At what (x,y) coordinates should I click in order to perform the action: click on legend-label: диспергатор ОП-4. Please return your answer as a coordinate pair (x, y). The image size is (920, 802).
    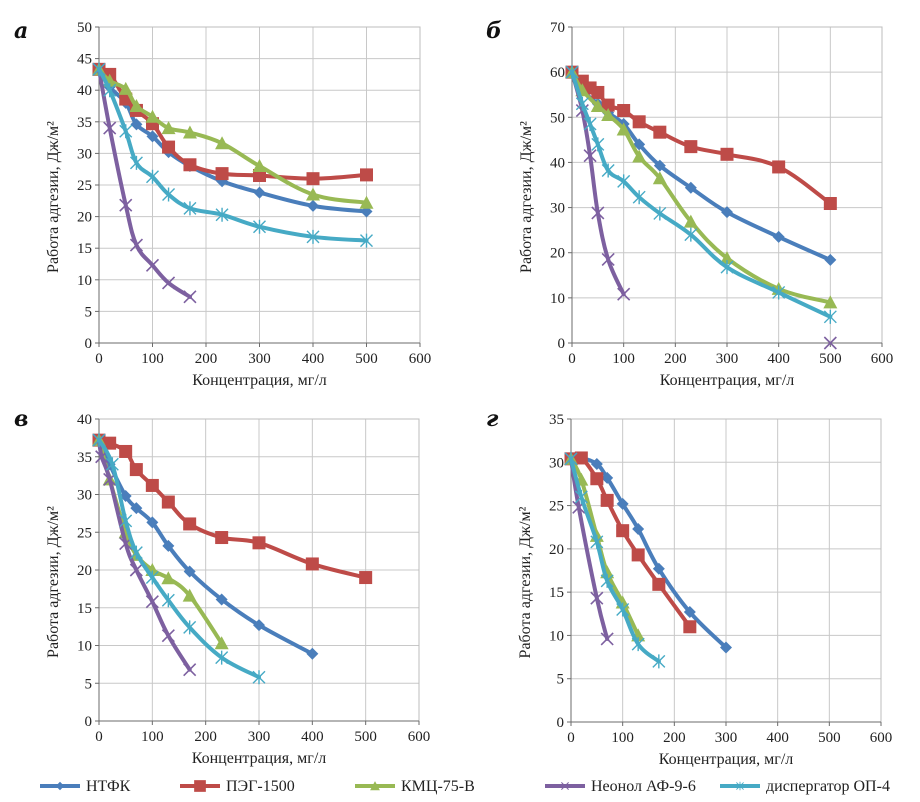
    Looking at the image, I should click on (828, 786).